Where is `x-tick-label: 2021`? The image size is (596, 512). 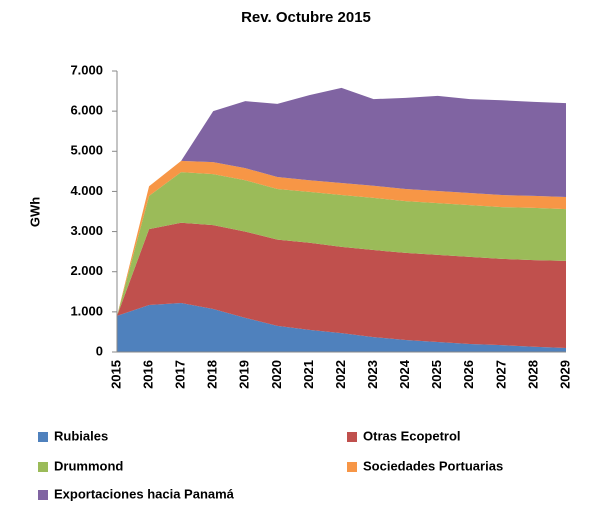 x-tick-label: 2021 is located at coordinates (308, 374).